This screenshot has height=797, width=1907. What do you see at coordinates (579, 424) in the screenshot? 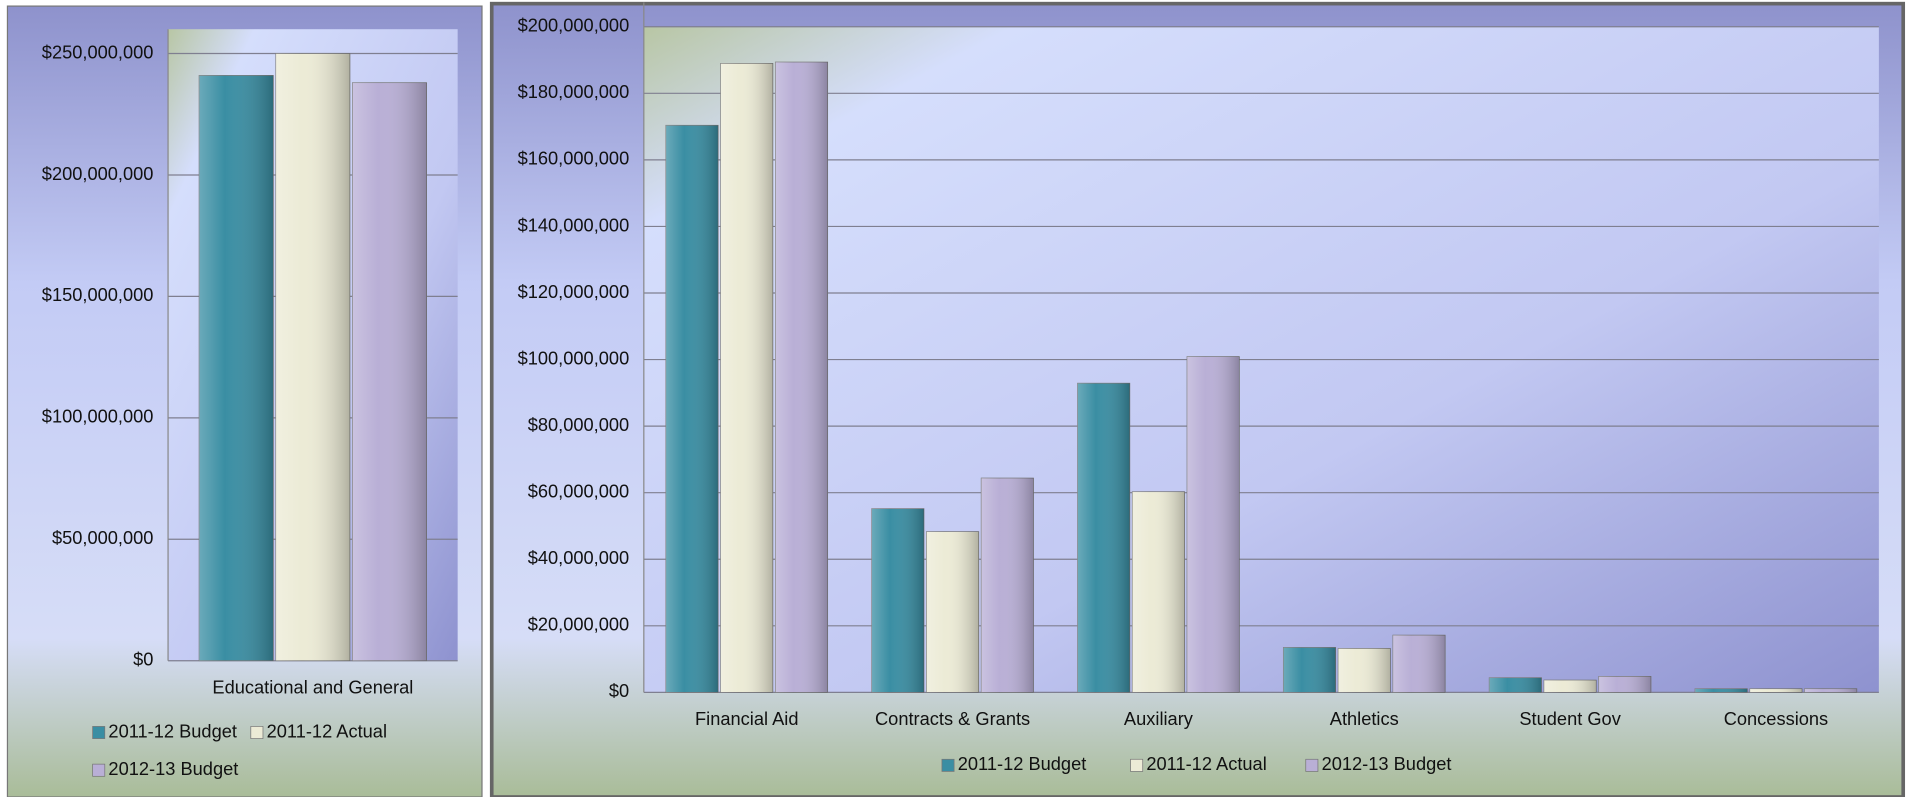
I see `y-tick-label: $80,000,000` at bounding box center [579, 424].